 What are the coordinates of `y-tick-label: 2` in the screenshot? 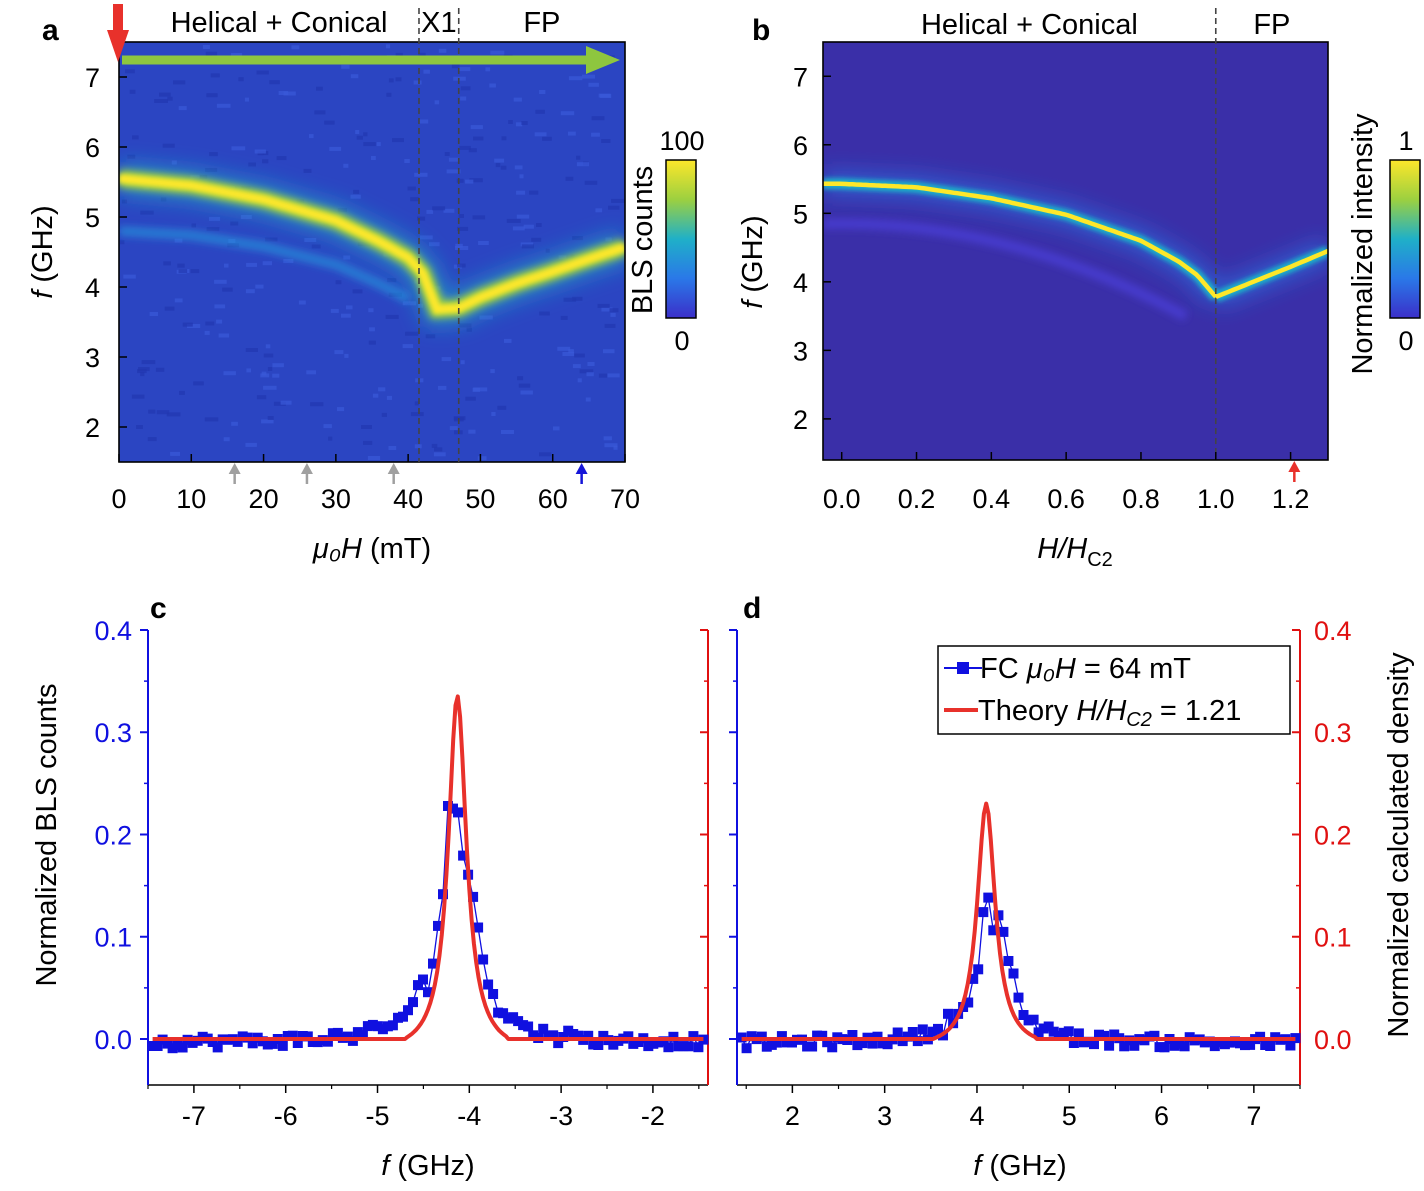 It's located at (92, 428).